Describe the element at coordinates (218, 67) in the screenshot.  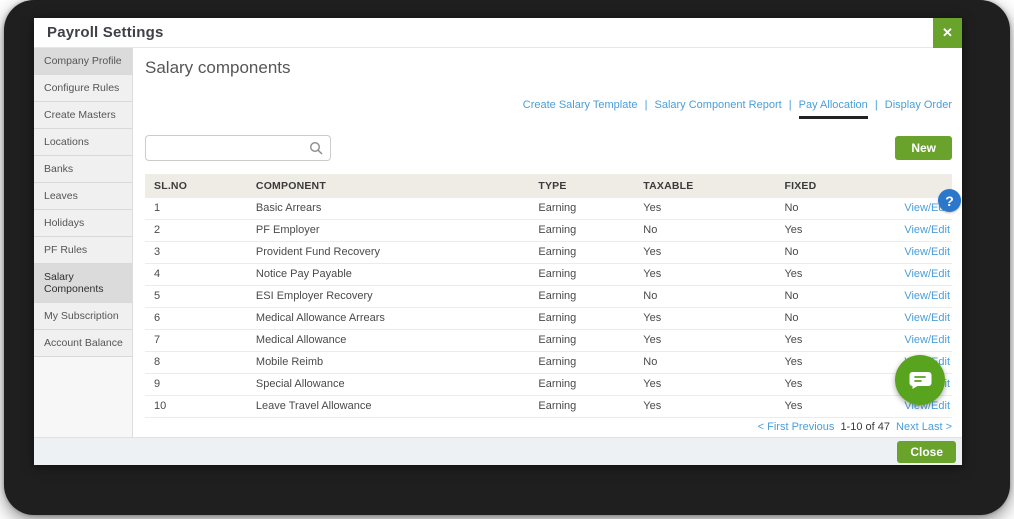
I see `page-title: Salary components` at that location.